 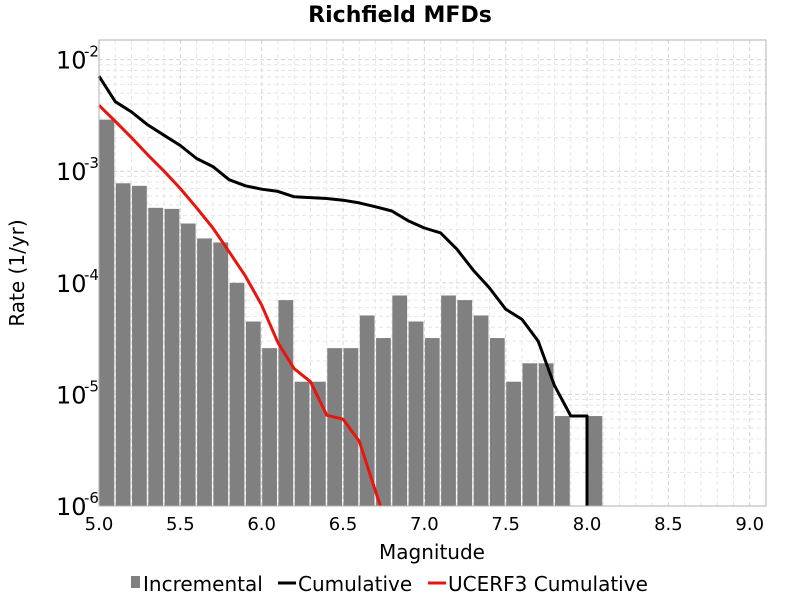 I want to click on legend-item: UCERF3 Cumulative, so click(x=538, y=584).